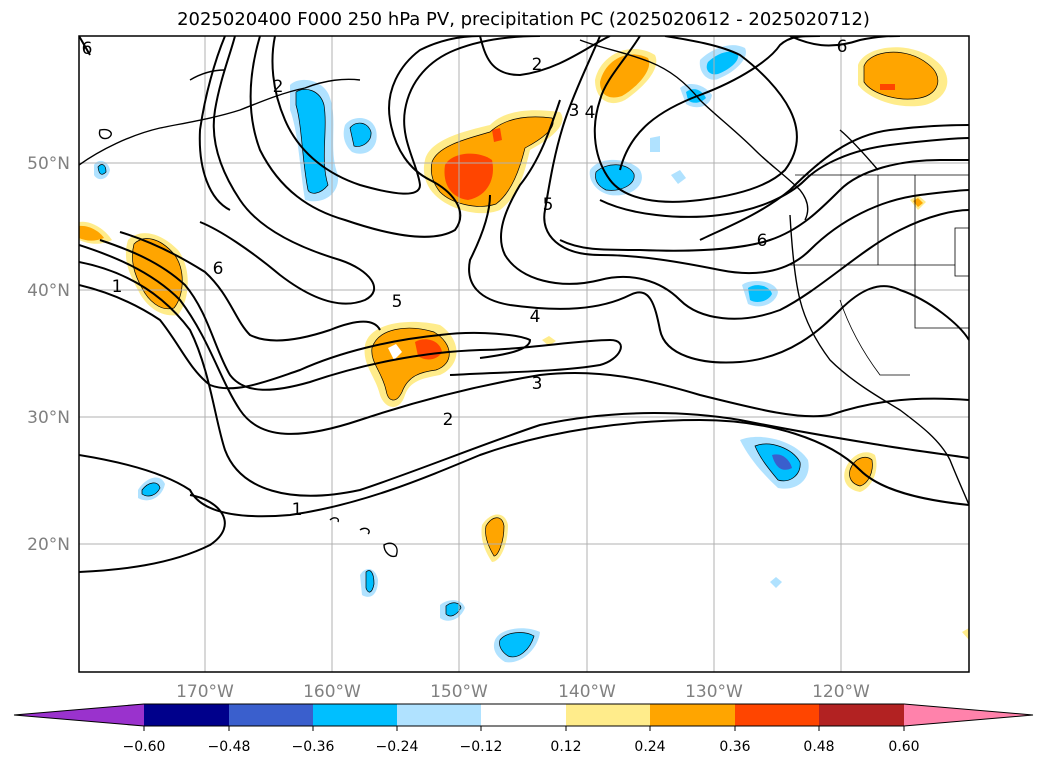 This screenshot has height=765, width=1047. Describe the element at coordinates (144, 747) in the screenshot. I see `colorbar-tick-label: −0.60` at that location.